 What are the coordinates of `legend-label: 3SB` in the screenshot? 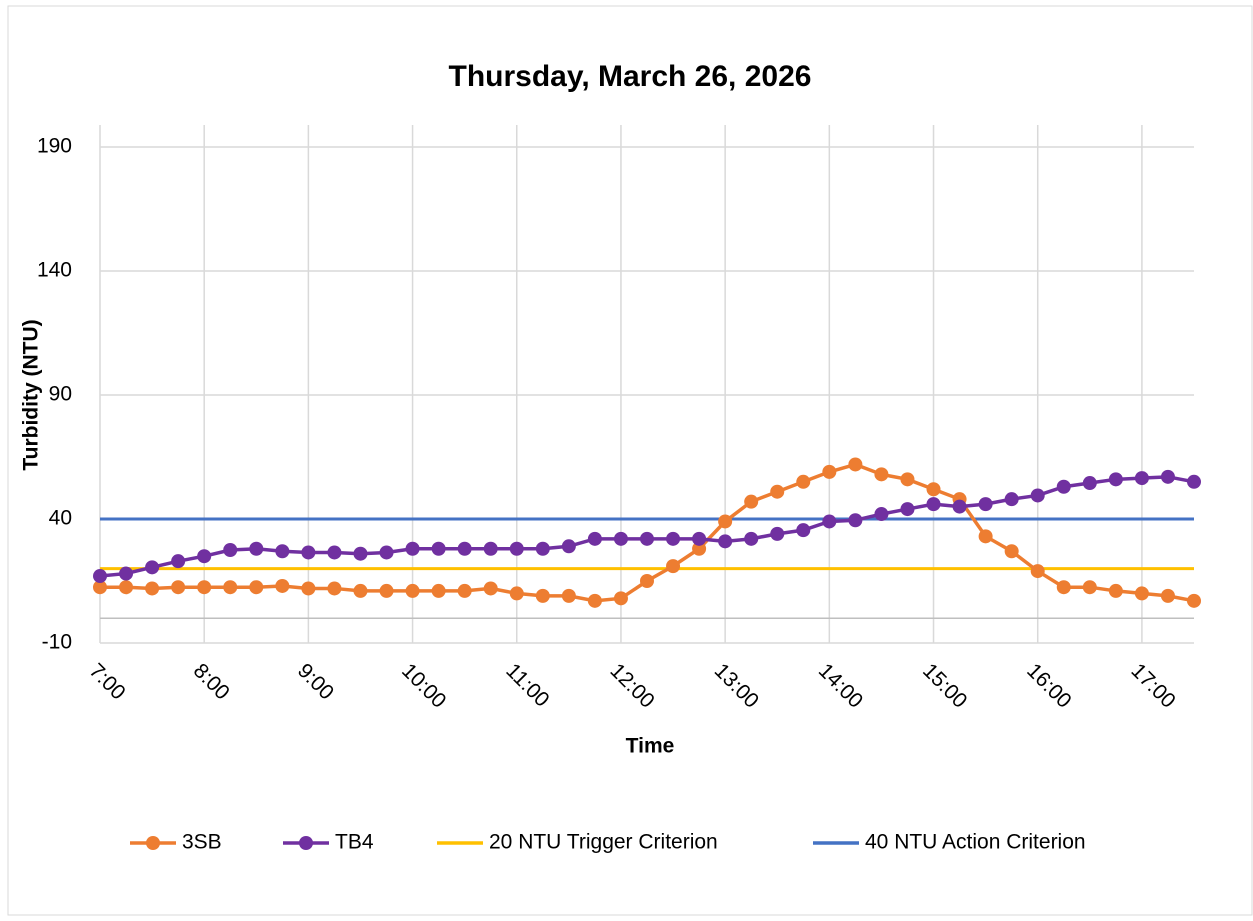 It's located at (202, 842).